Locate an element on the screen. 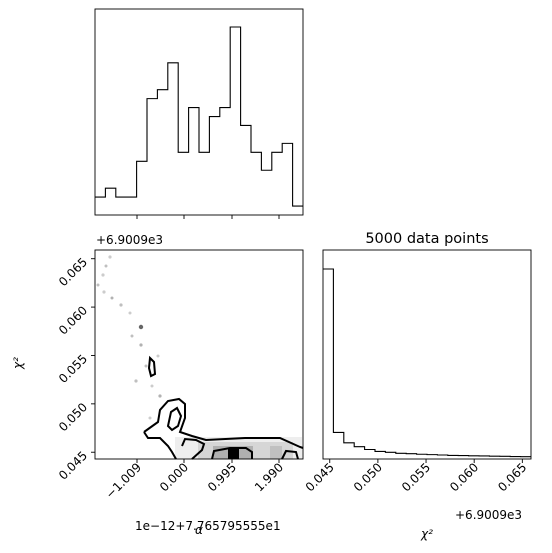  density-frame is located at coordinates (199, 354).